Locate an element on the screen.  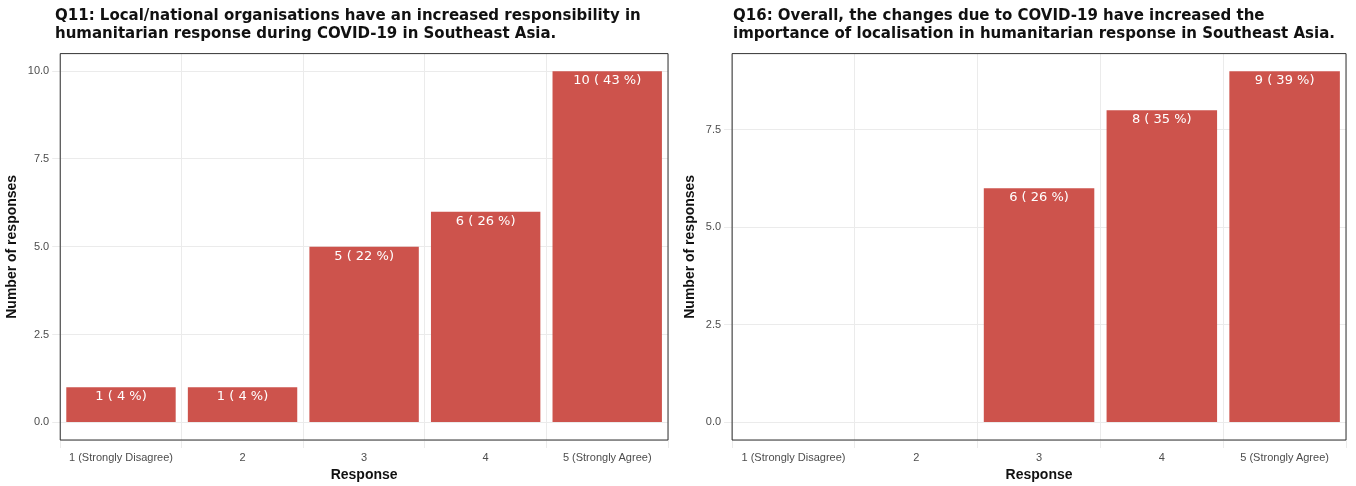
data-label: 8 ( 35 %) is located at coordinates (1161, 119).